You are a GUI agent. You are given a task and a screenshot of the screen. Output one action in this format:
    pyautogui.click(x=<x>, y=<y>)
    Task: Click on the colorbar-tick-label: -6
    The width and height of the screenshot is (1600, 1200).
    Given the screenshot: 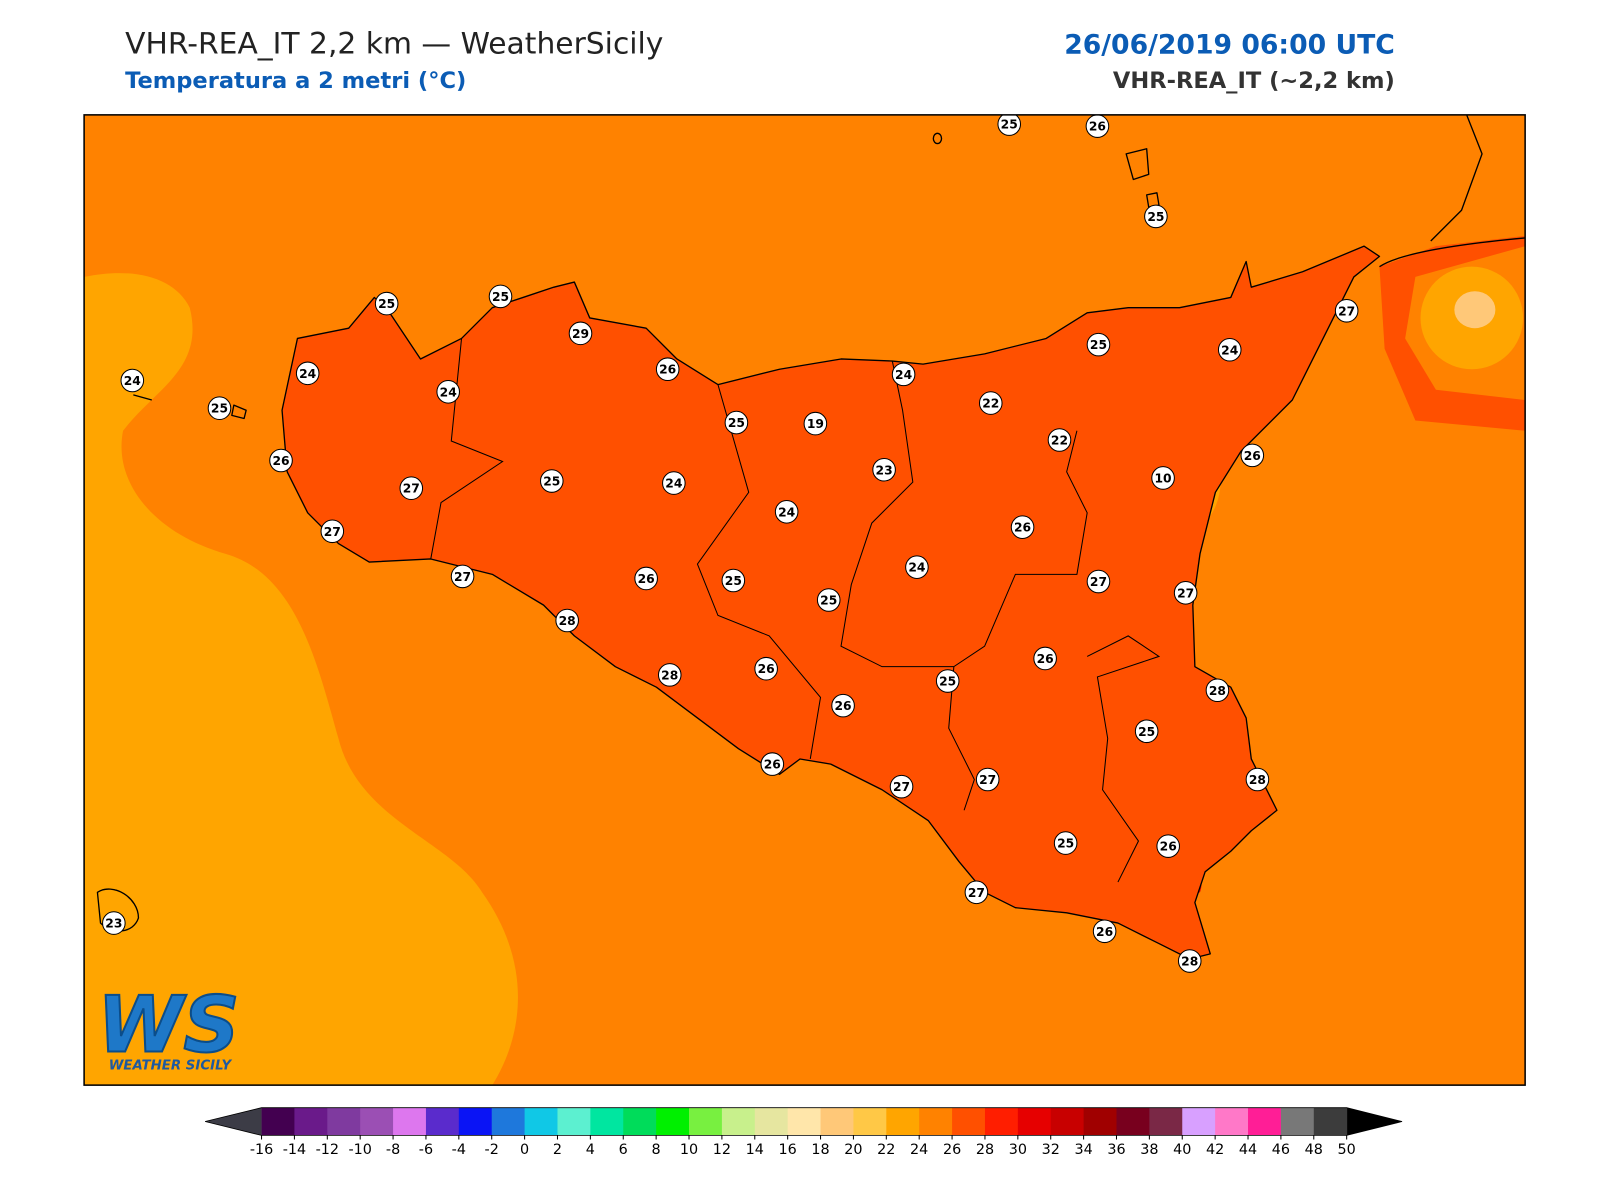 What is the action you would take?
    pyautogui.click(x=426, y=1150)
    